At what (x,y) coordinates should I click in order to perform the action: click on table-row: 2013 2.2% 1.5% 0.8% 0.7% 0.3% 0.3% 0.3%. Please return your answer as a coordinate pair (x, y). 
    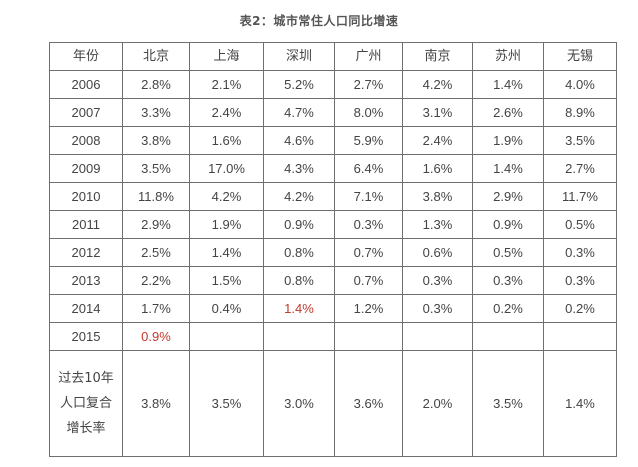
    Looking at the image, I should click on (333, 280).